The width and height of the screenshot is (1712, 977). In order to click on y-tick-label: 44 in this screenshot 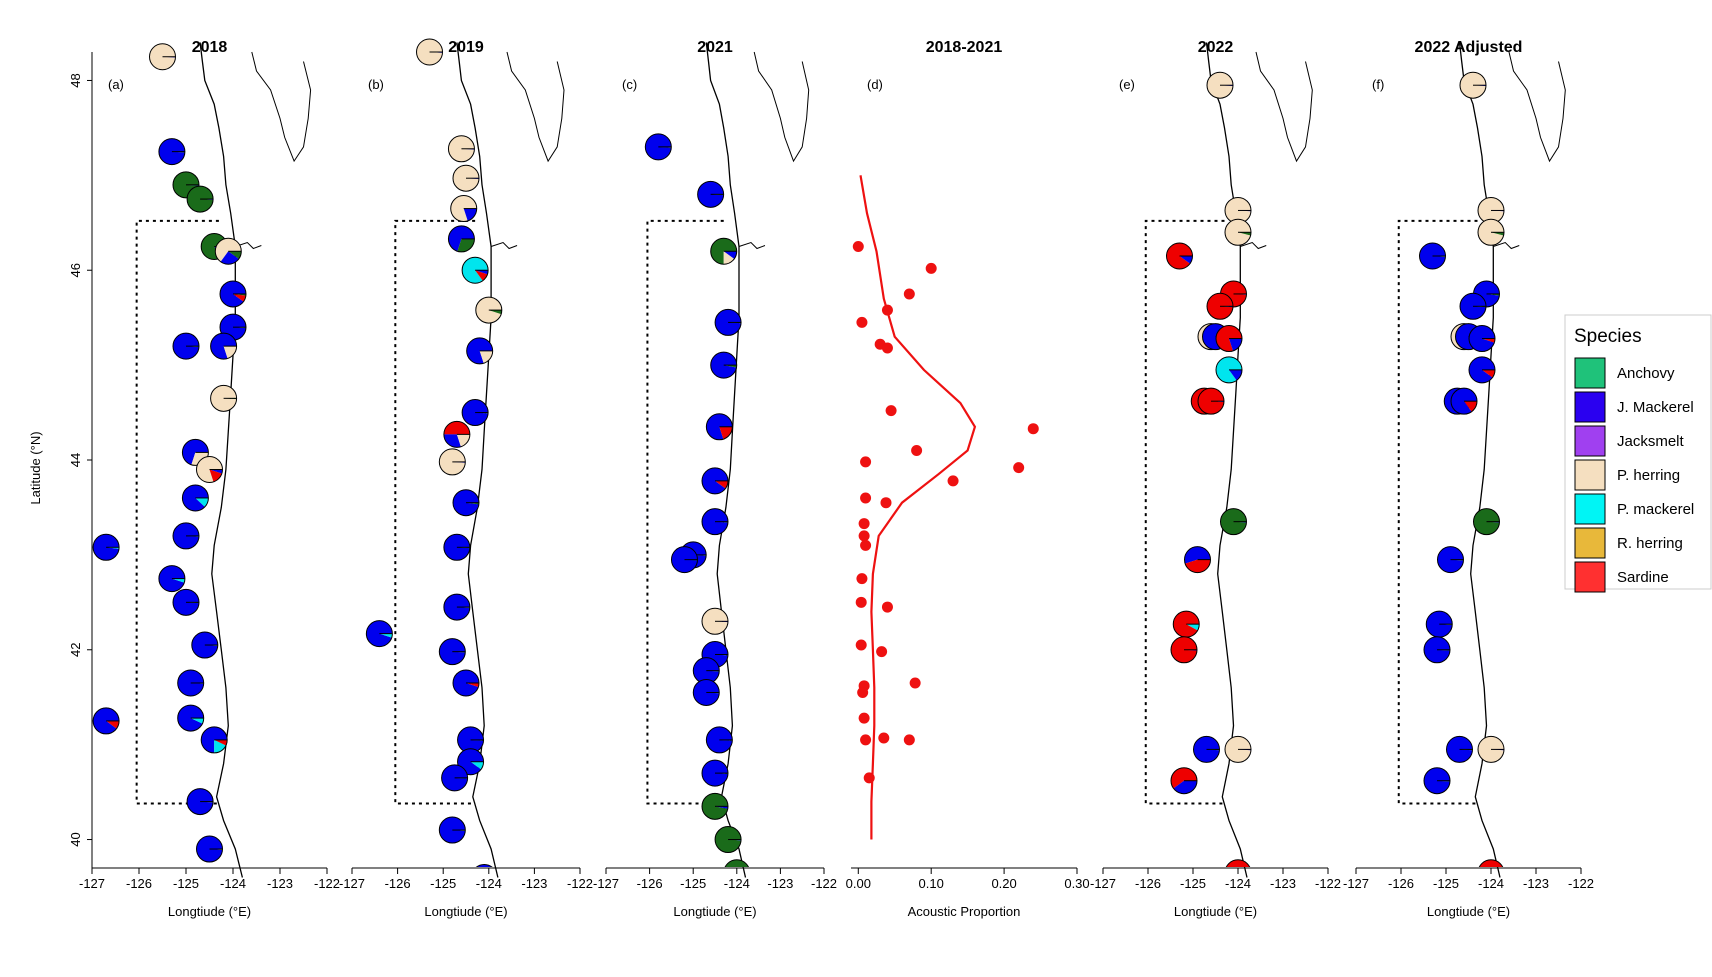, I will do `click(75, 460)`.